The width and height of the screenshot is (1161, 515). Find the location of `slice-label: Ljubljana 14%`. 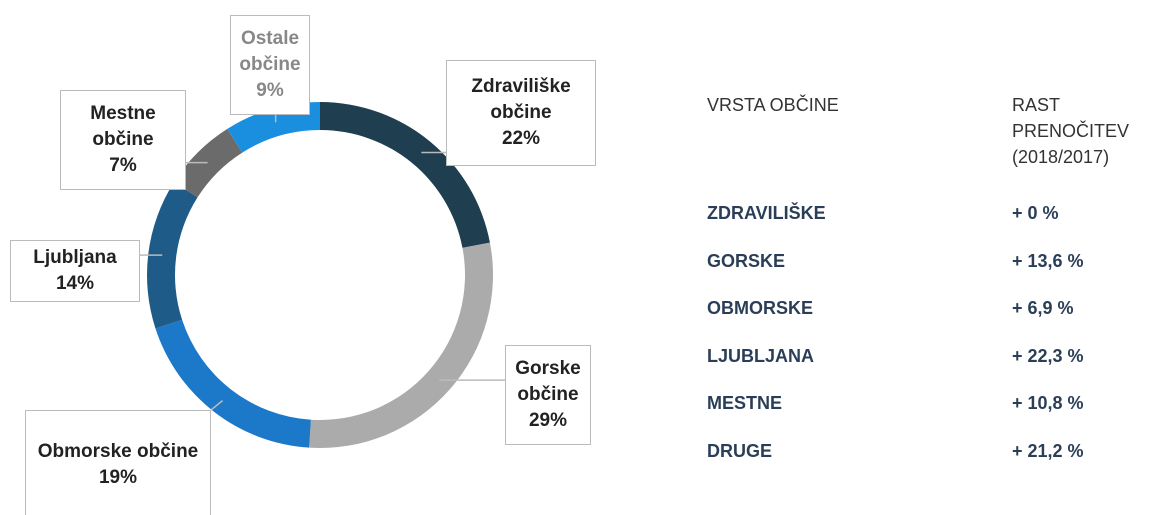

slice-label: Ljubljana 14% is located at coordinates (75, 271).